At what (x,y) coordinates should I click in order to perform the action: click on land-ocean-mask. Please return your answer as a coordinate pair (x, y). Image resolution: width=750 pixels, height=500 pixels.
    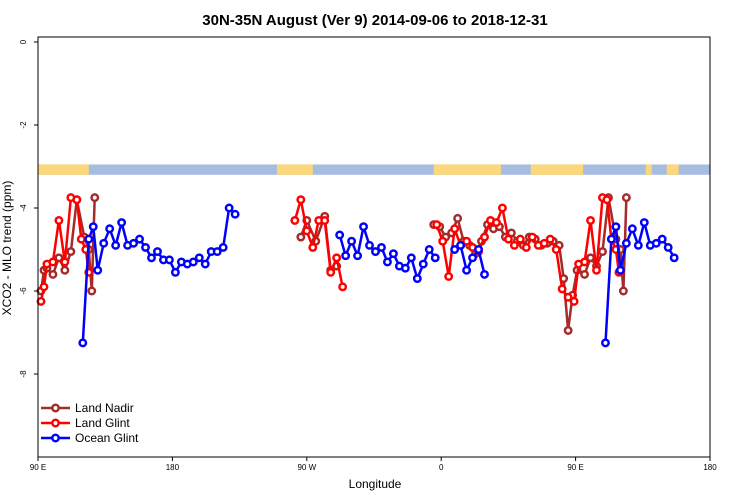
    Looking at the image, I should click on (374, 169).